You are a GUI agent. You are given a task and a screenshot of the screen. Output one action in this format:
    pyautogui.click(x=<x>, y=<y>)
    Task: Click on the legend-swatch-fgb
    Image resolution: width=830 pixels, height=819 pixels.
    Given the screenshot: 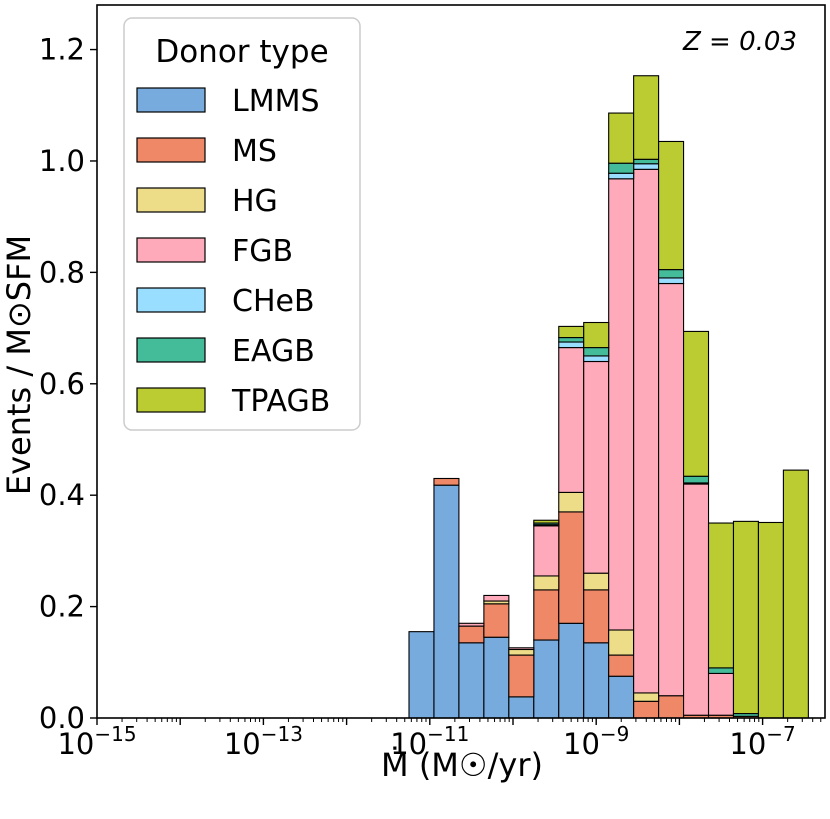 What is the action you would take?
    pyautogui.click(x=171, y=250)
    